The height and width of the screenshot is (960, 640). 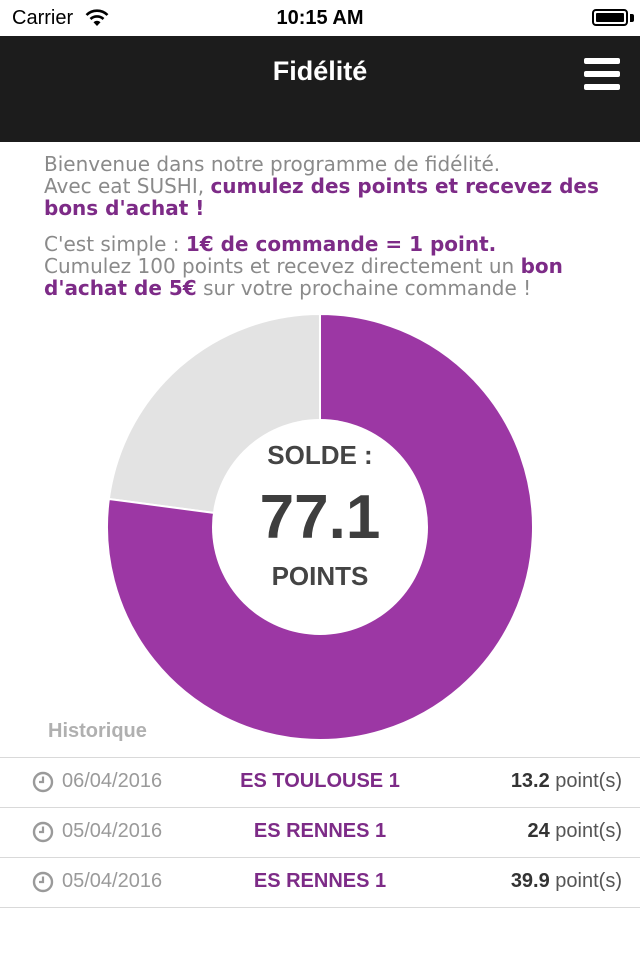 I want to click on history-points-value: 24, so click(x=538, y=831).